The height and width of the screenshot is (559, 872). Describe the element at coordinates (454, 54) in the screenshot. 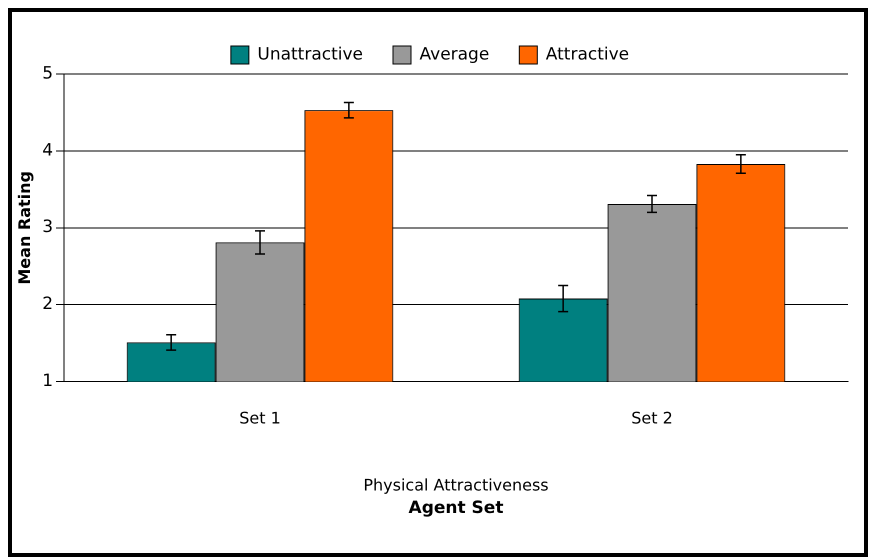

I see `legend-label: Average` at that location.